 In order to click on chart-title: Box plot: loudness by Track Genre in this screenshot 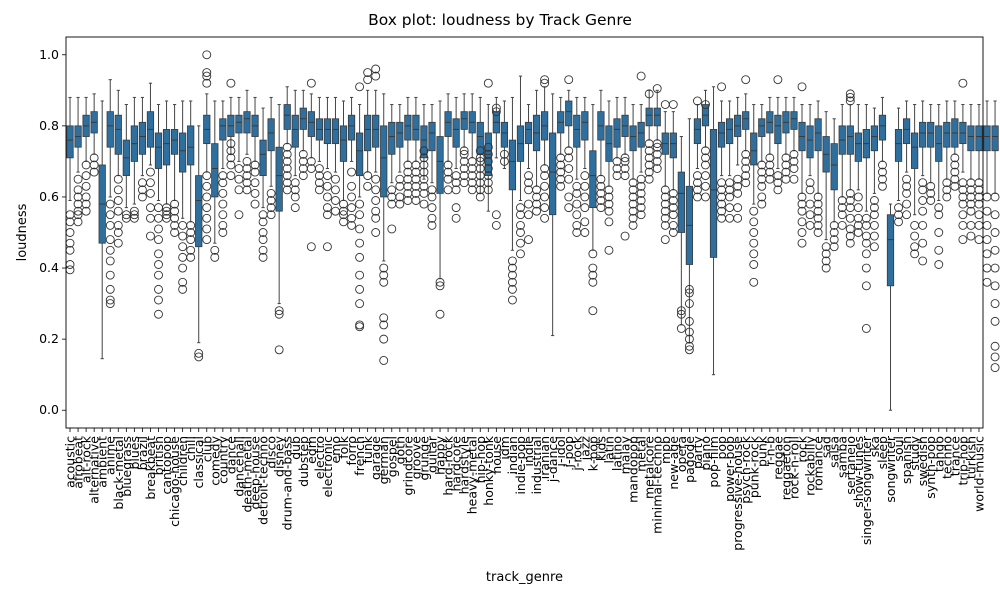, I will do `click(500, 20)`.